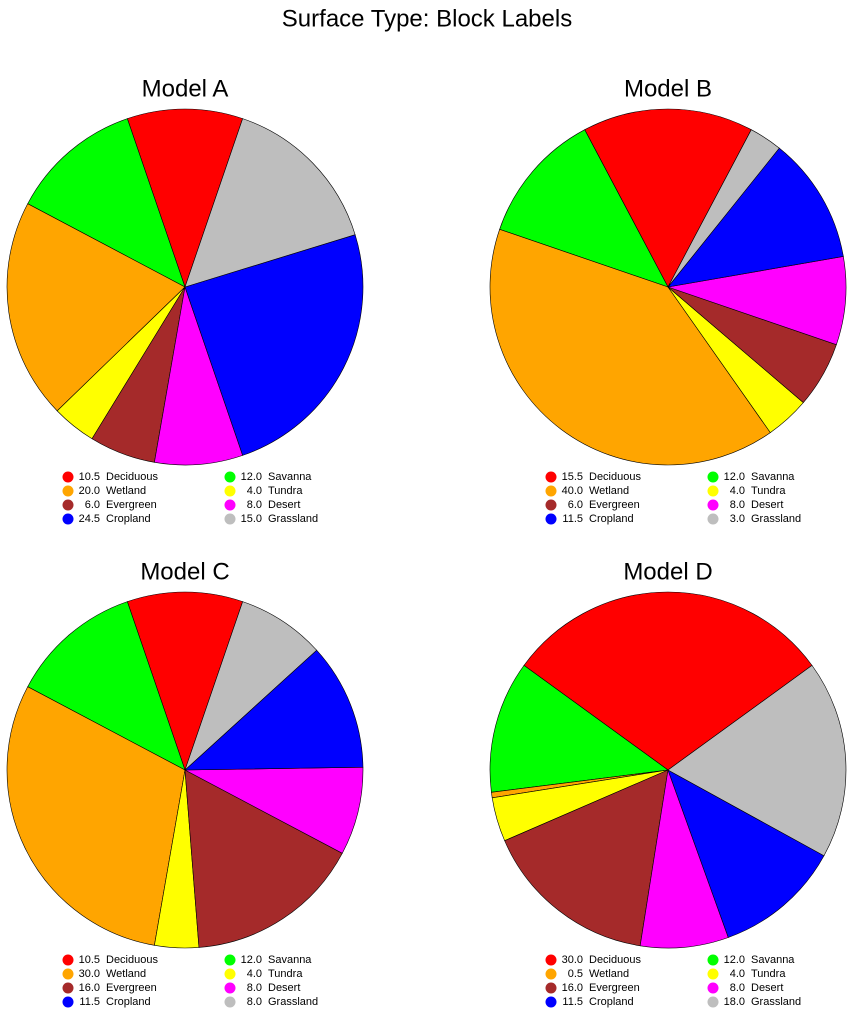 The width and height of the screenshot is (854, 1016). Describe the element at coordinates (184, 571) in the screenshot. I see `pie-title: Model C` at that location.